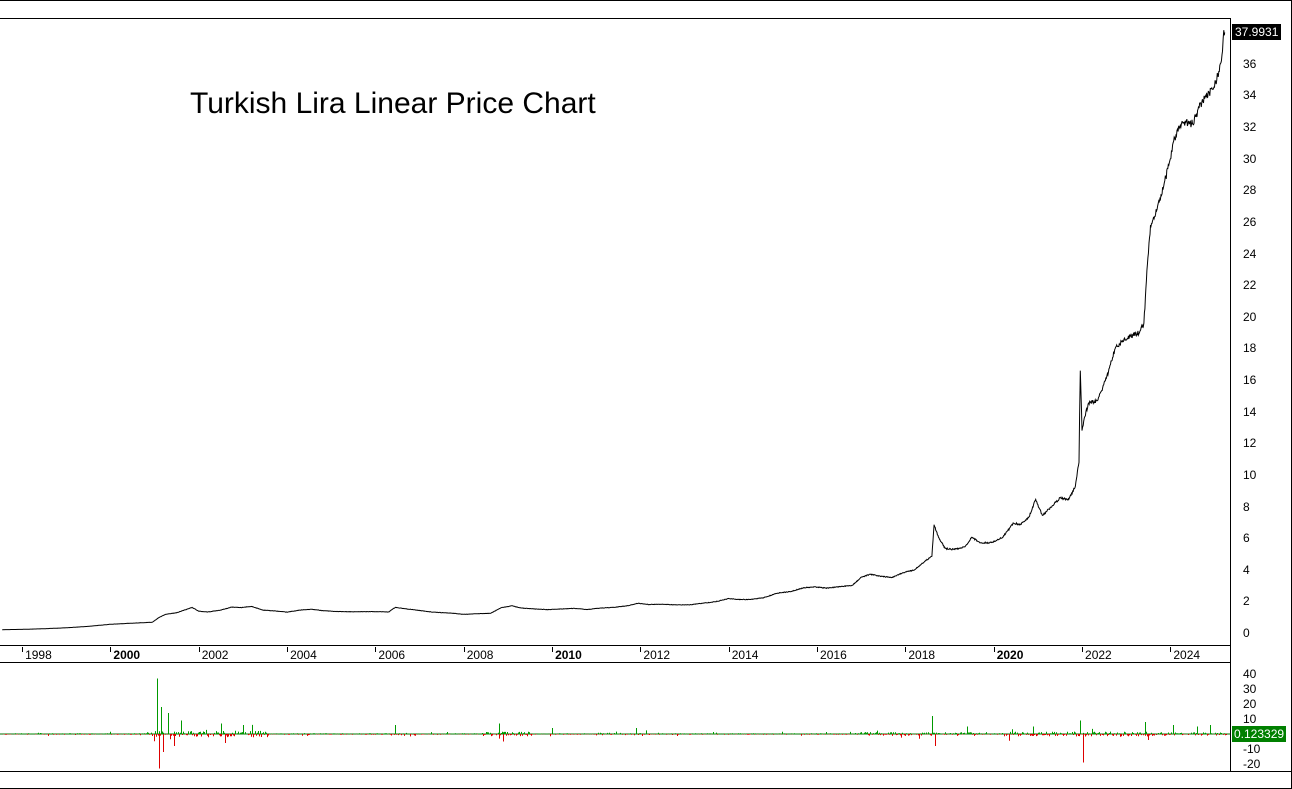 This screenshot has height=789, width=1292. What do you see at coordinates (1187, 655) in the screenshot?
I see `x-axis-label: 2024` at bounding box center [1187, 655].